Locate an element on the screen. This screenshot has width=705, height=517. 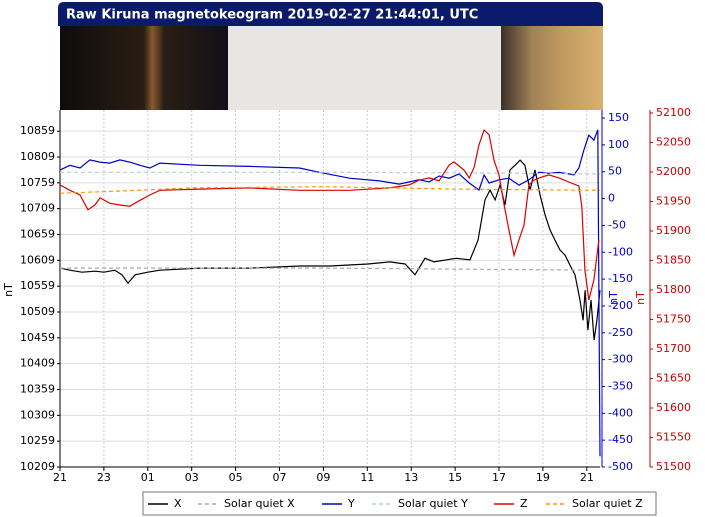
y-axis-label: nT is located at coordinates (8, 290).